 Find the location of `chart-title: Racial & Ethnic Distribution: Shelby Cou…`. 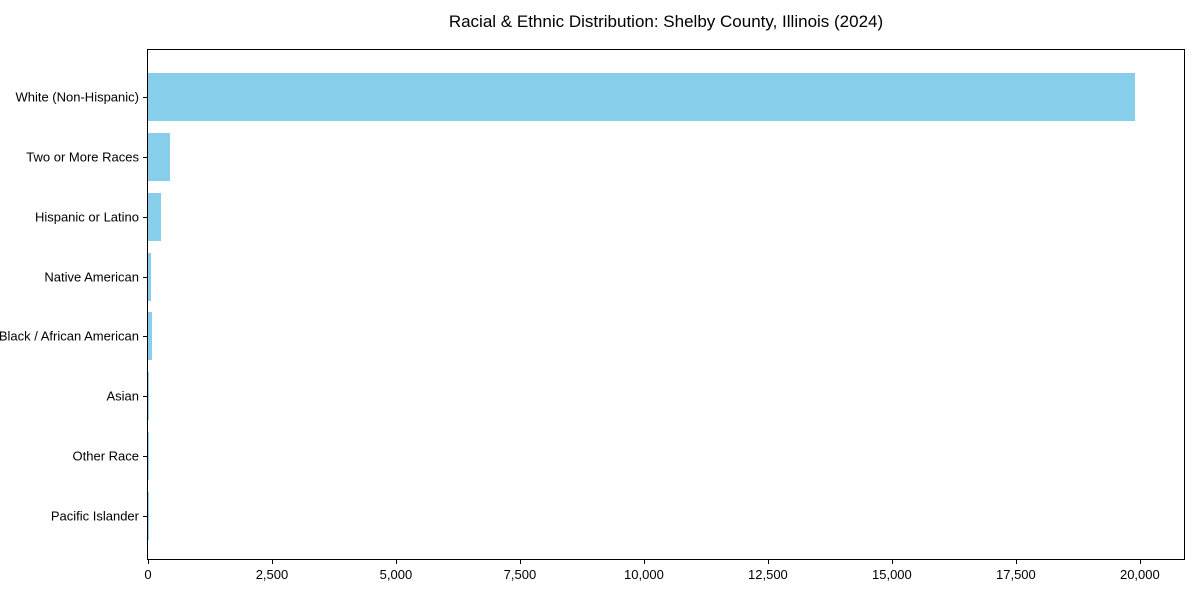

chart-title: Racial & Ethnic Distribution: Shelby Cou… is located at coordinates (666, 21).